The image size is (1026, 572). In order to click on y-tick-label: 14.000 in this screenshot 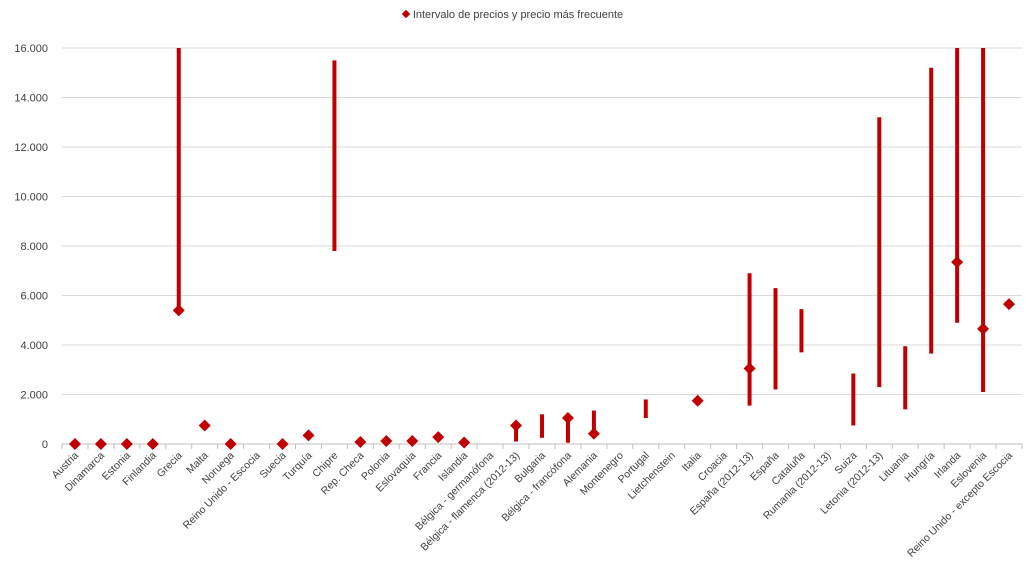, I will do `click(31, 99)`.